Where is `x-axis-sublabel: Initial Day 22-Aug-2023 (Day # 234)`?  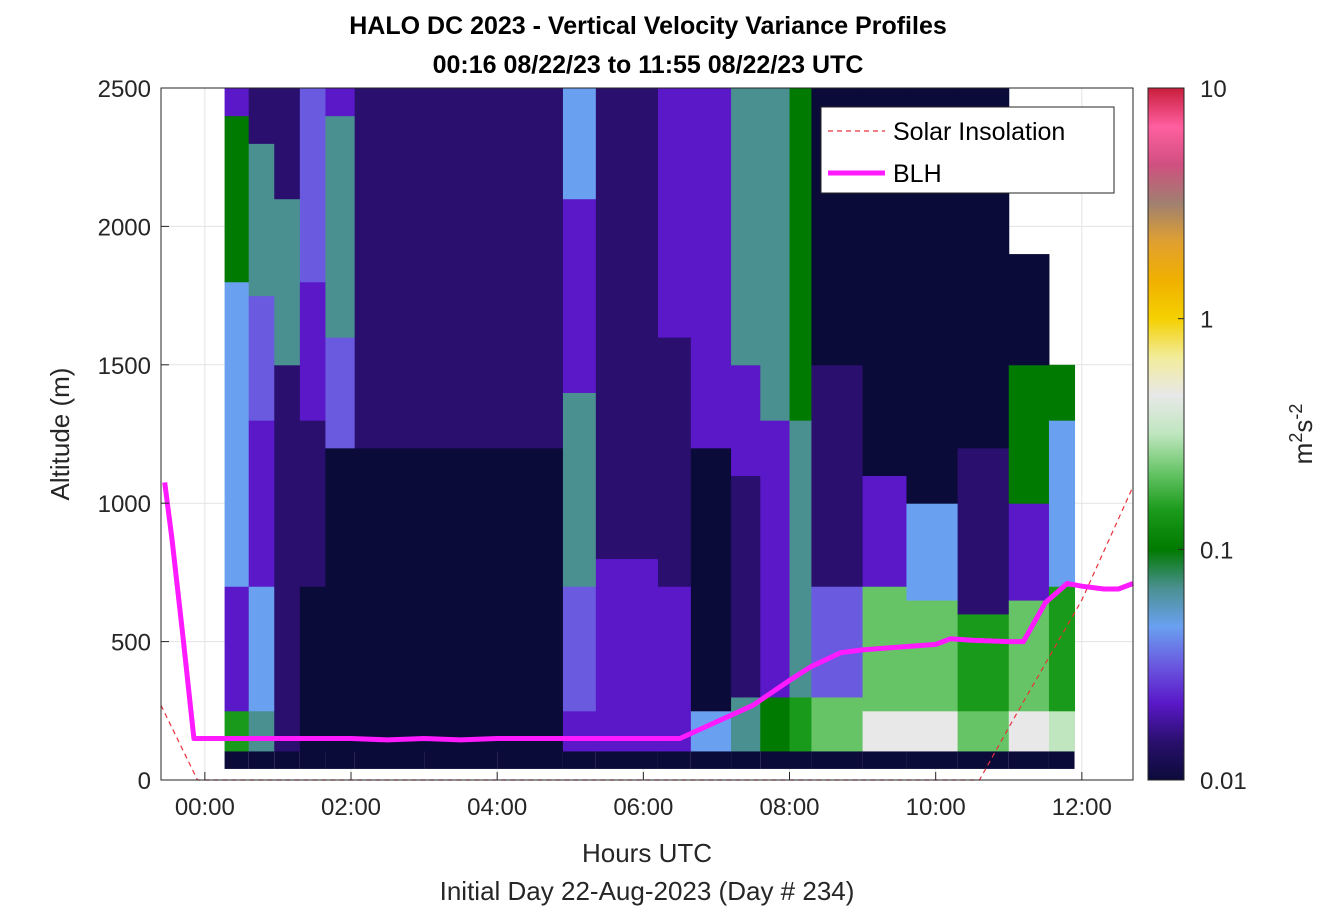
x-axis-sublabel: Initial Day 22-Aug-2023 (Day # 234) is located at coordinates (647, 891).